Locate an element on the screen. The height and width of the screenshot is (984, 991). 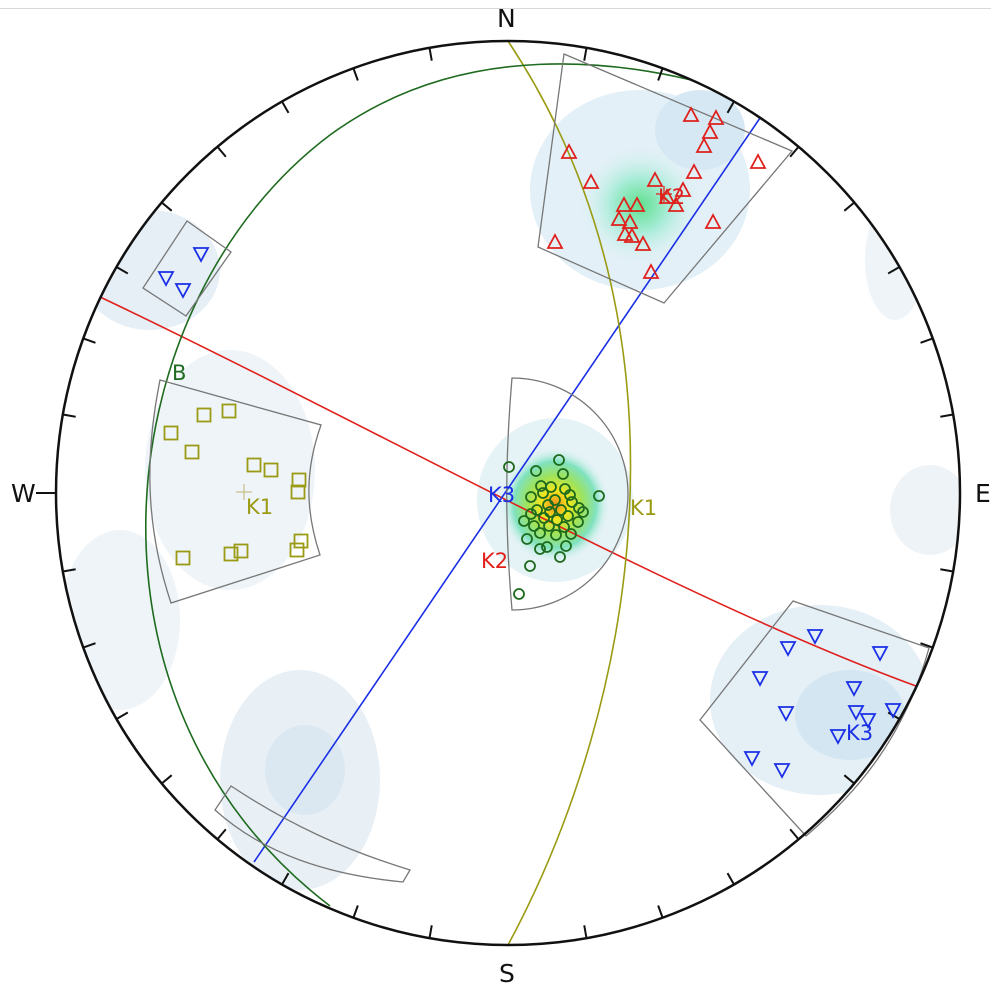
k3-circle-label: K3 is located at coordinates (501, 495).